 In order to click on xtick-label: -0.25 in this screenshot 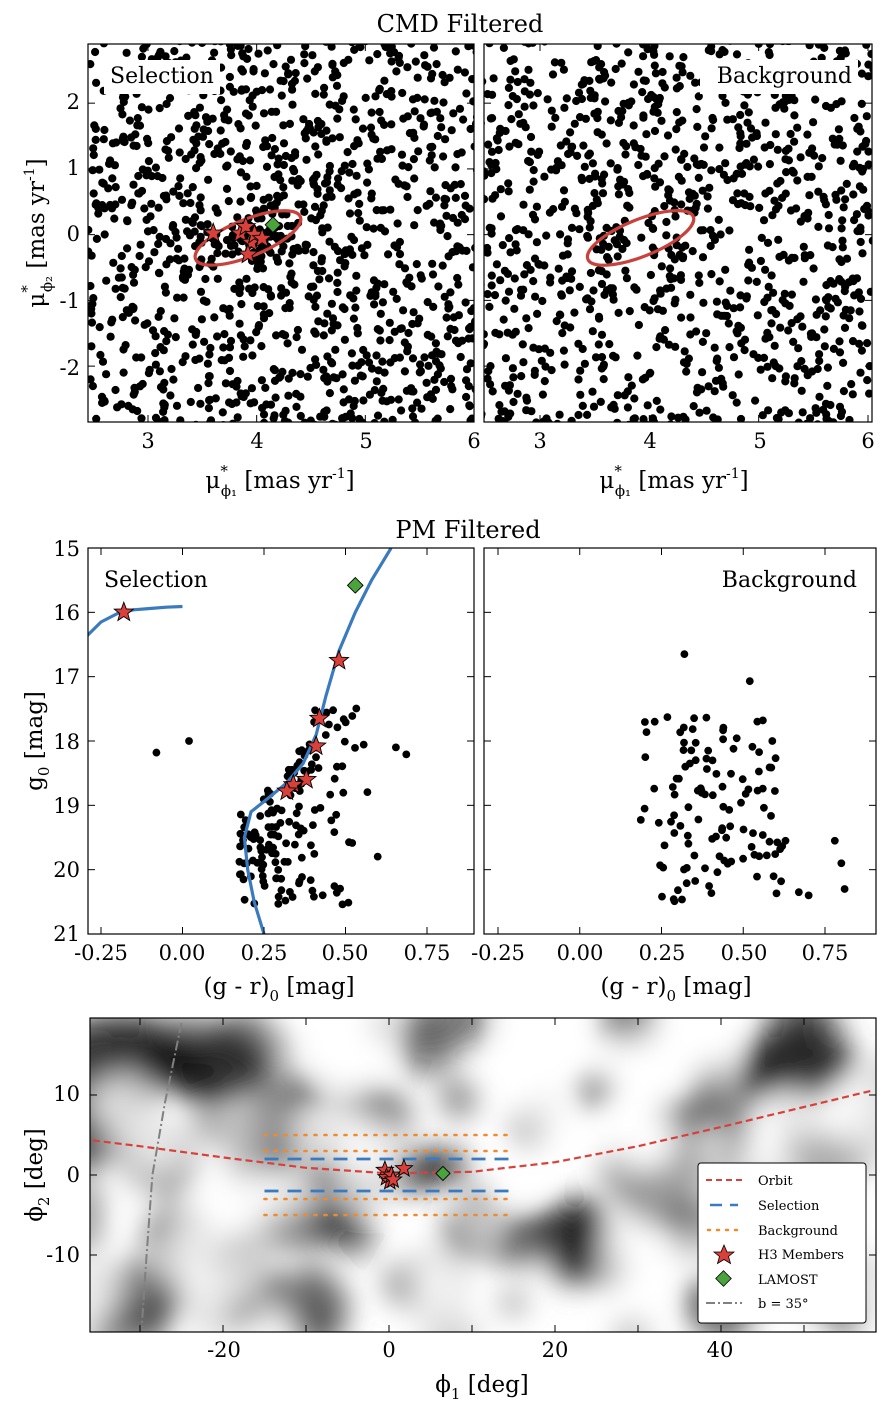, I will do `click(498, 953)`.